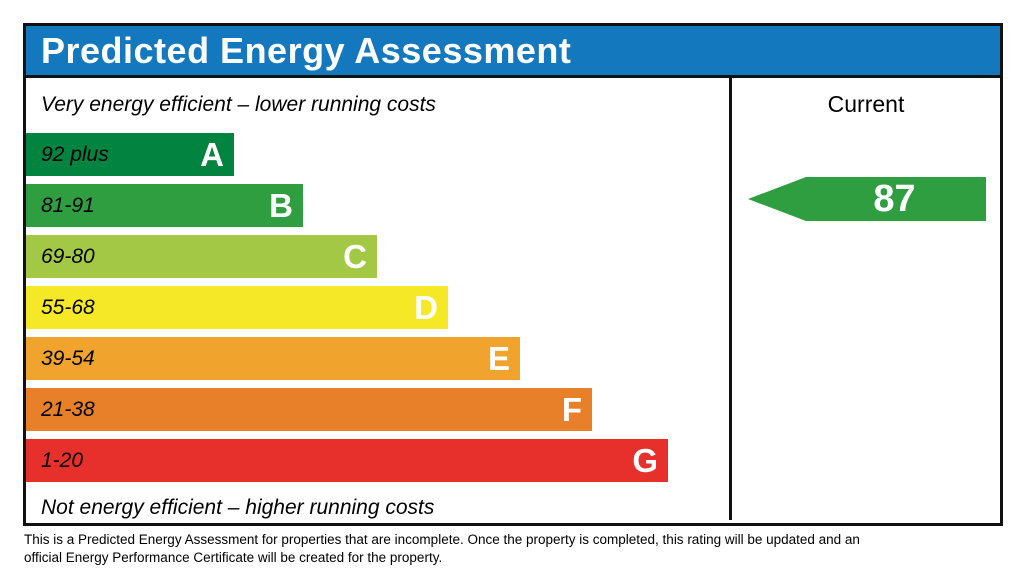 This screenshot has width=1024, height=576. Describe the element at coordinates (571, 409) in the screenshot. I see `band-grade-letter: F` at that location.